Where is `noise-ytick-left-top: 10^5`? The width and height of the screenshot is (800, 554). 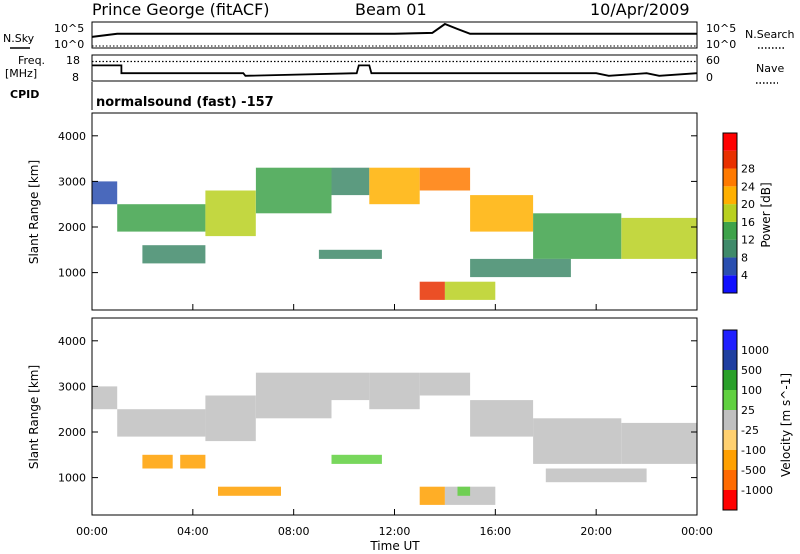 noise-ytick-left-top: 10^5 is located at coordinates (69, 28).